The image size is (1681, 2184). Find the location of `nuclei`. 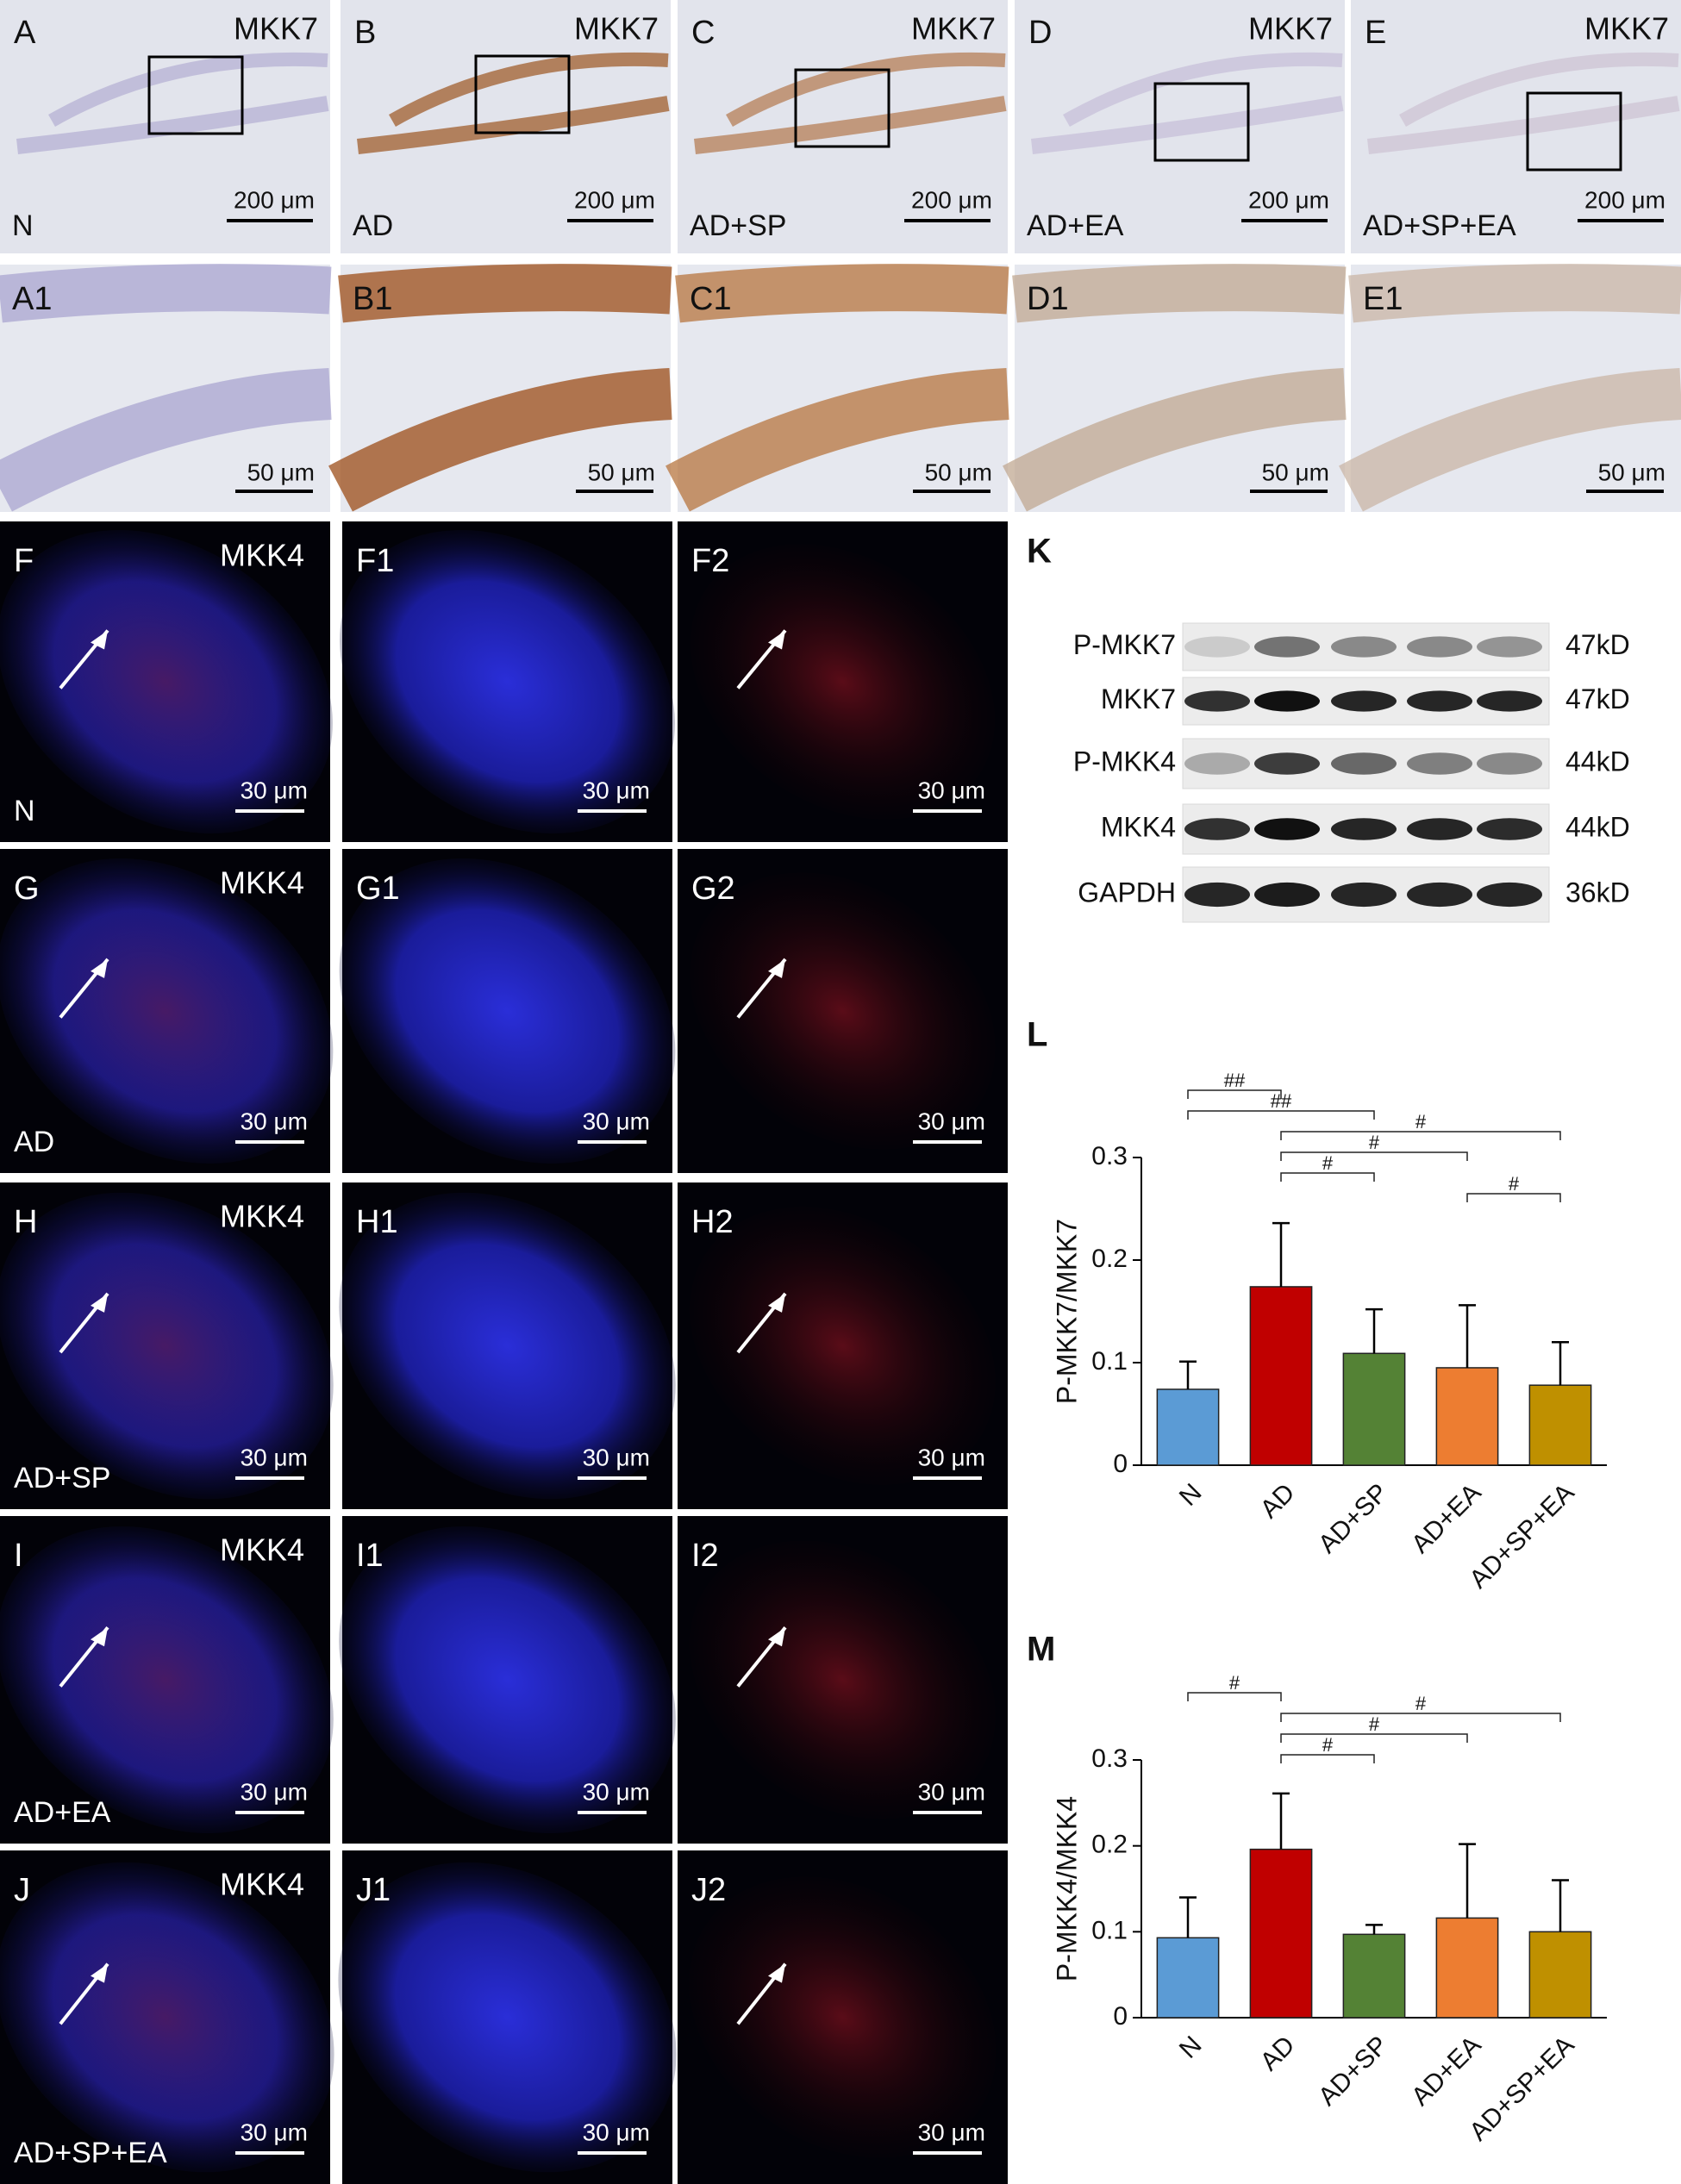

nuclei is located at coordinates (507, 1011).